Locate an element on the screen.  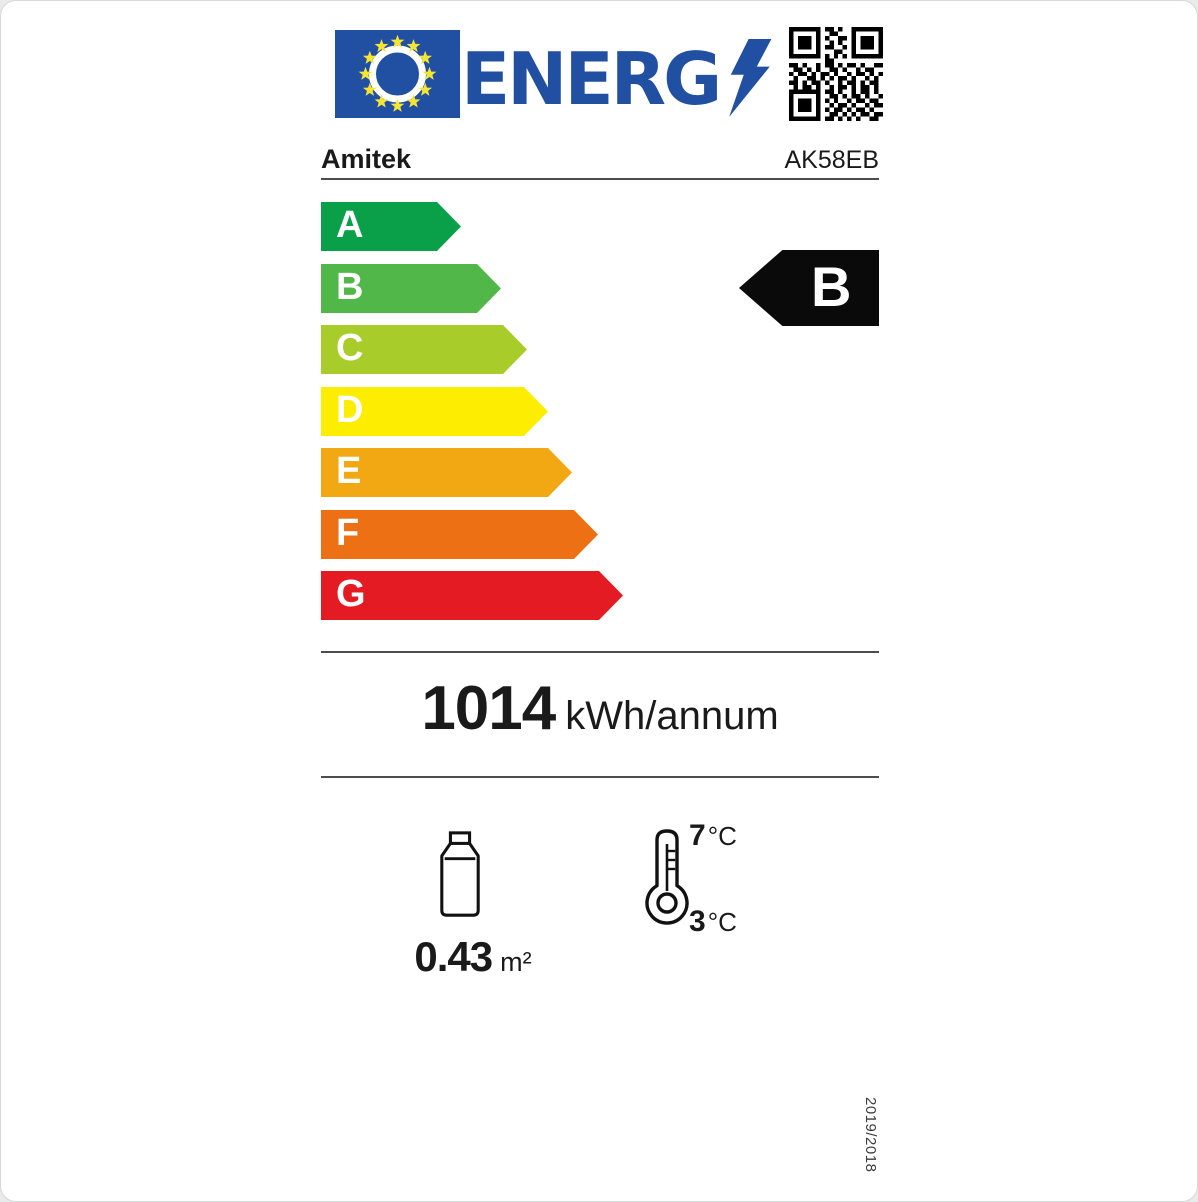
temperature-max: 7°C is located at coordinates (759, 836).